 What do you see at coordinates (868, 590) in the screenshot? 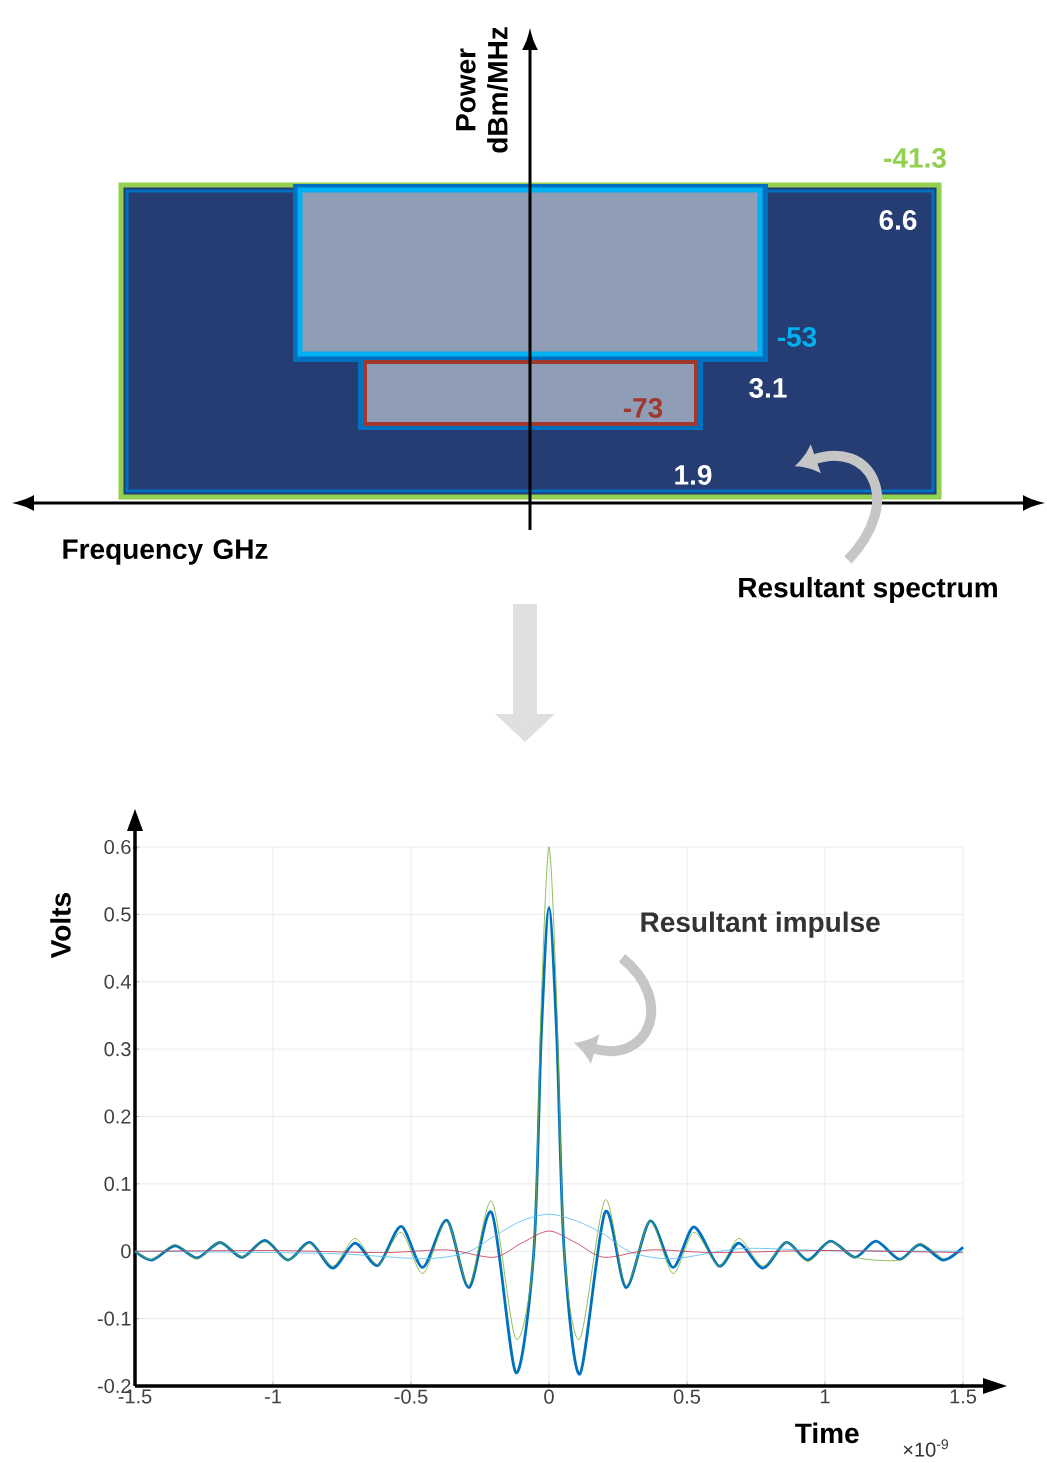
I see `text: Resultant spectrum` at bounding box center [868, 590].